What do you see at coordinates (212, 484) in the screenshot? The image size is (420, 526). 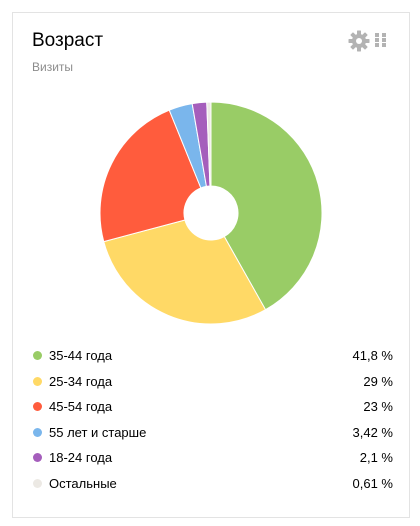 I see `legend-item: Остальные 0,61 %` at bounding box center [212, 484].